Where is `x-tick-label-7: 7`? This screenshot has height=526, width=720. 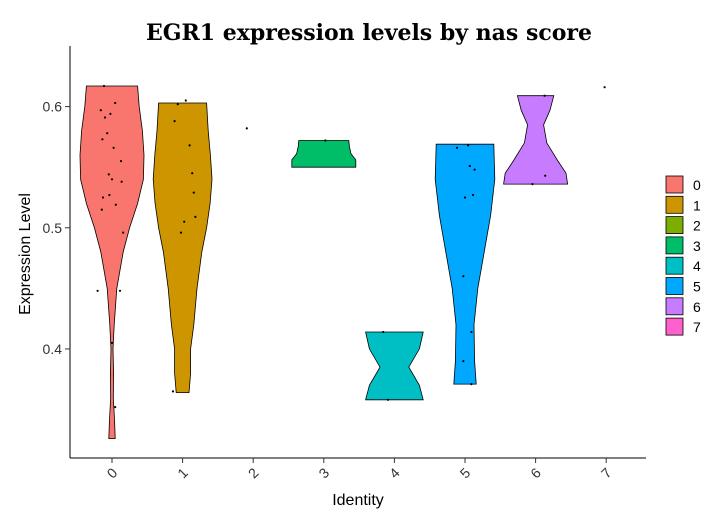
x-tick-label-7: 7 is located at coordinates (606, 472).